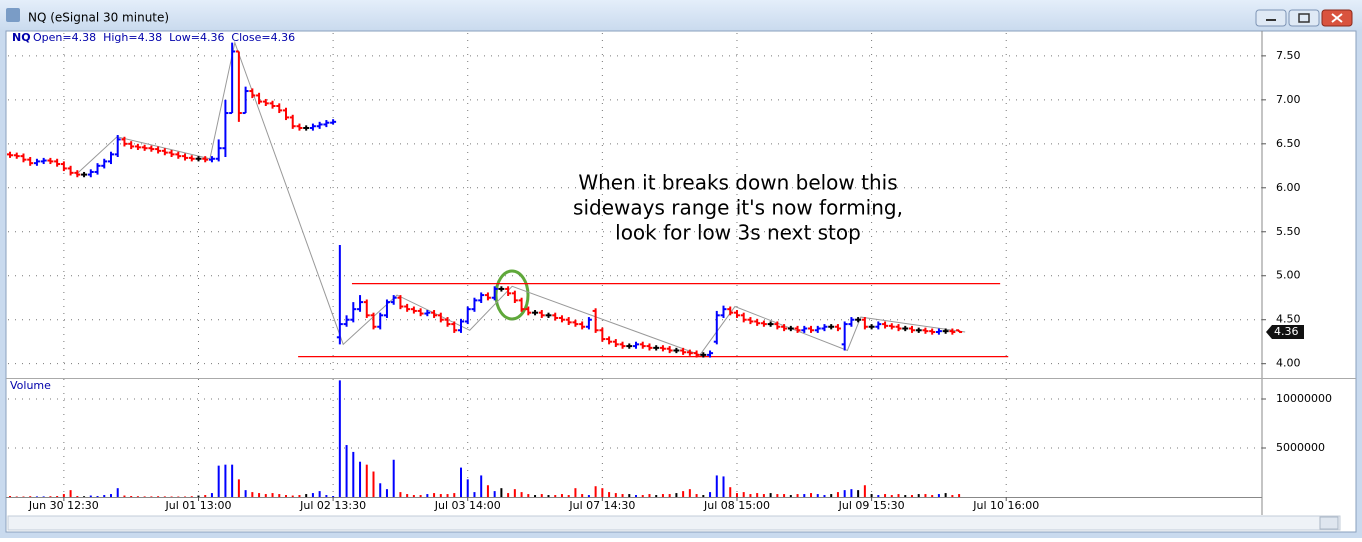 This screenshot has height=542, width=1362. What do you see at coordinates (21, 37) in the screenshot?
I see `symbol: NQ` at bounding box center [21, 37].